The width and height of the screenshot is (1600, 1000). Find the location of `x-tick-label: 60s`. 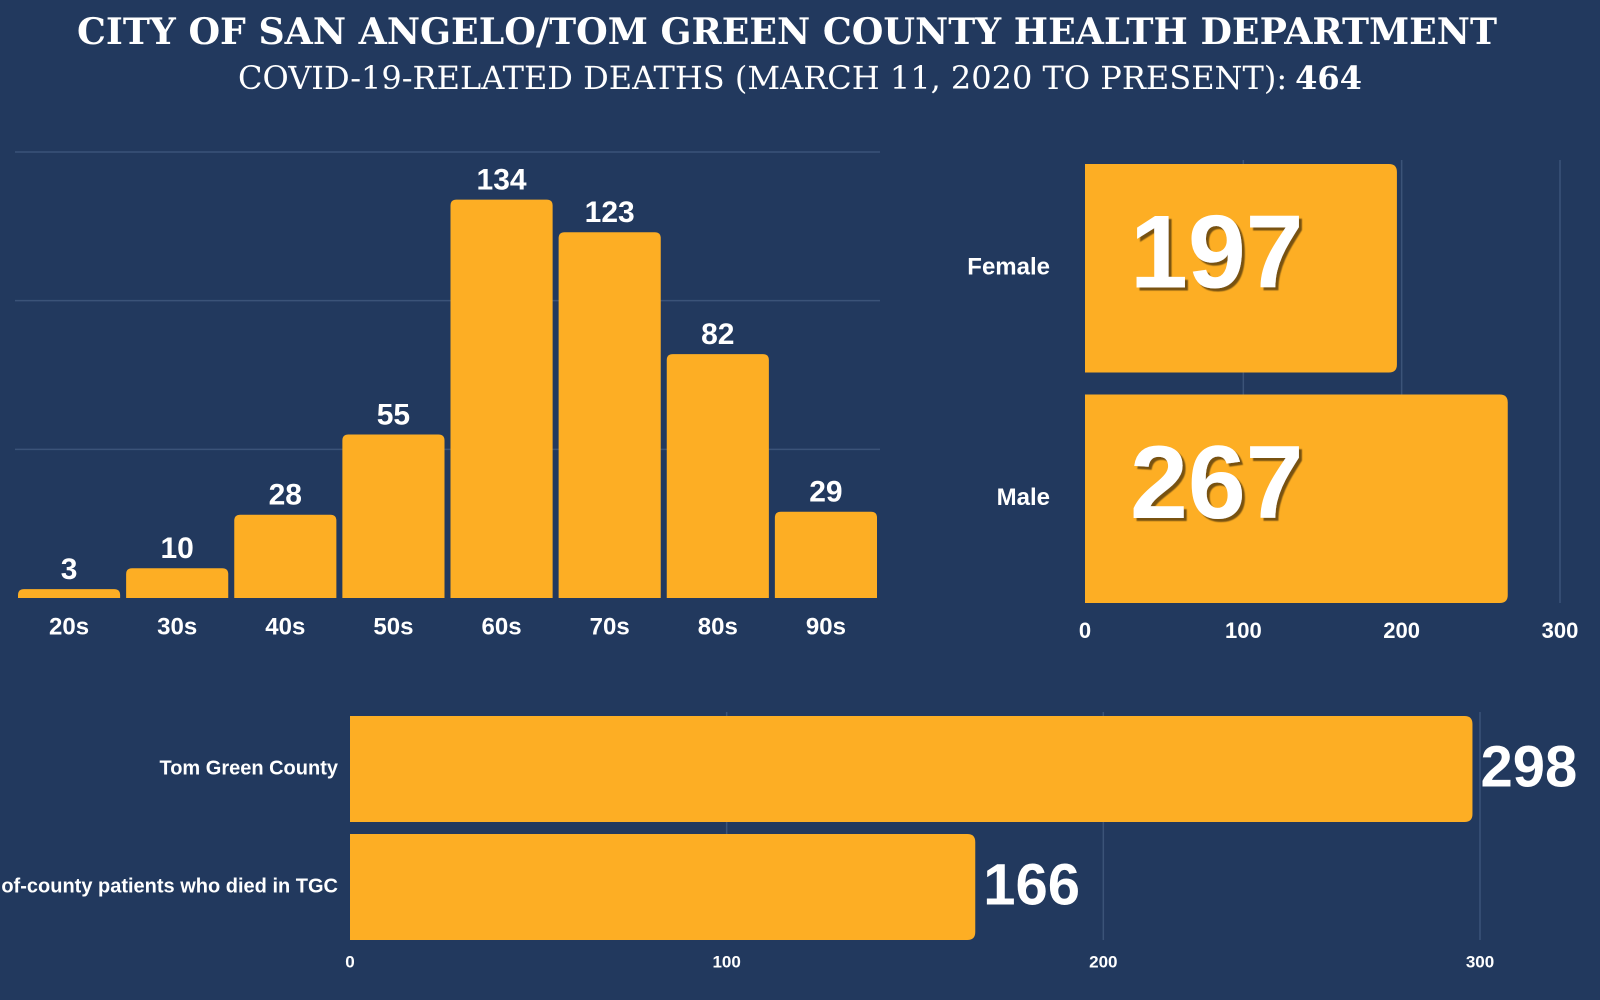

x-tick-label: 60s is located at coordinates (502, 626).